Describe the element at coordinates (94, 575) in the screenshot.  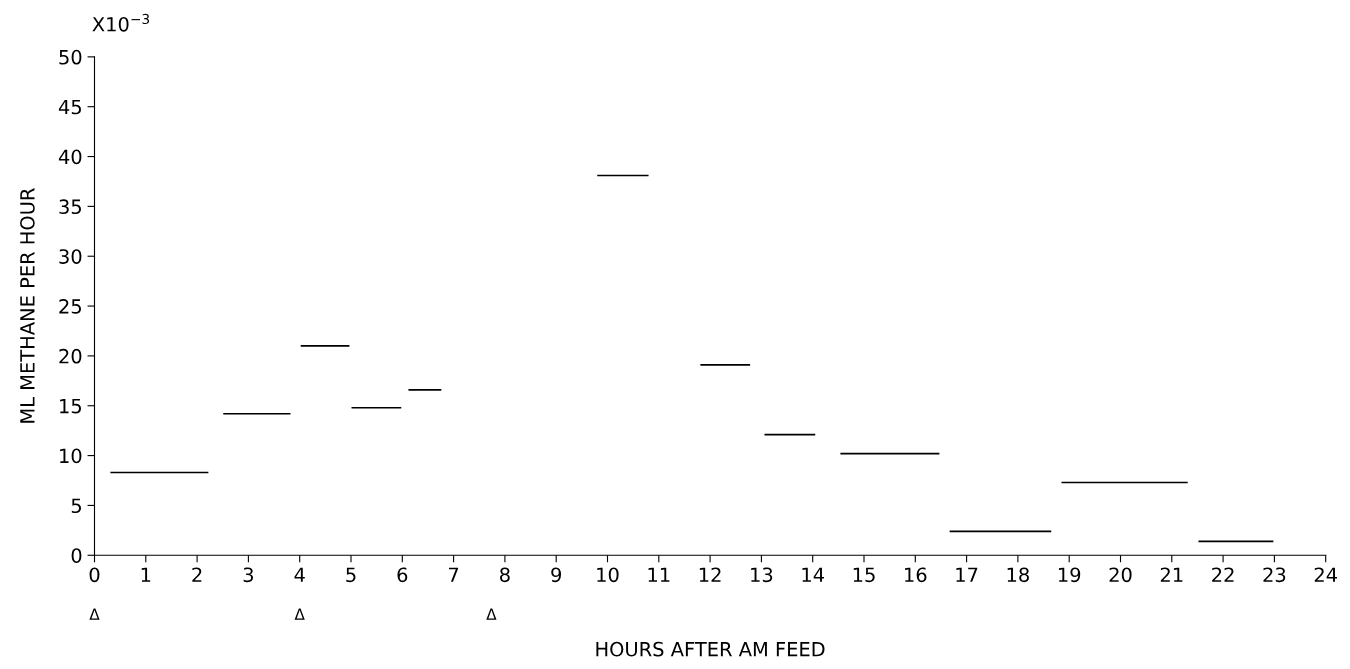
I see `x-tick-label: 0` at that location.